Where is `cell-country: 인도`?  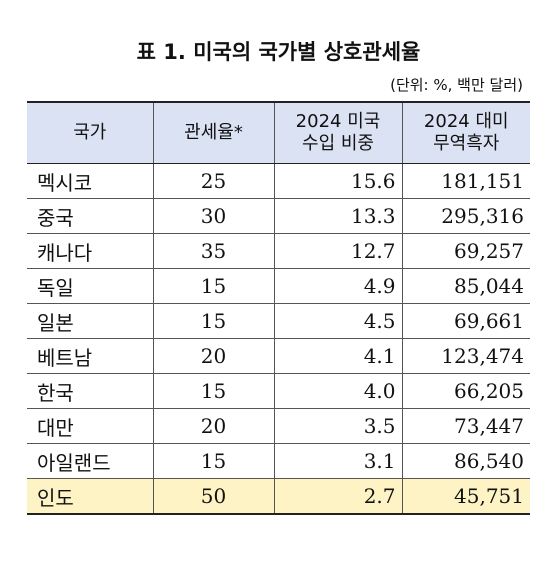 cell-country: 인도 is located at coordinates (90, 496).